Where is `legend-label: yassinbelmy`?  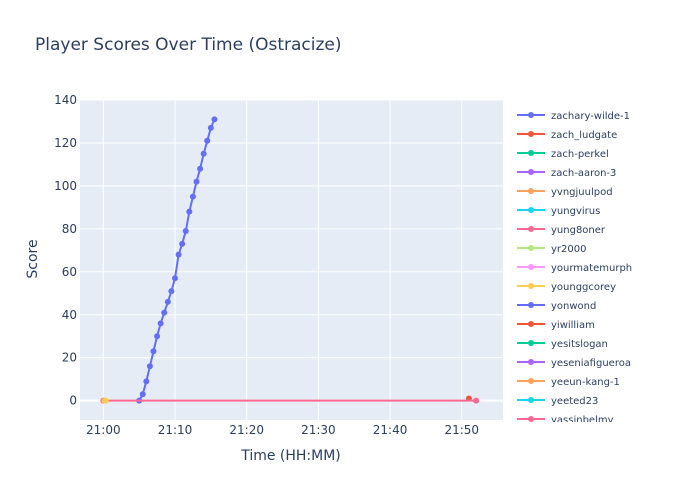 legend-label: yassinbelmy is located at coordinates (582, 420).